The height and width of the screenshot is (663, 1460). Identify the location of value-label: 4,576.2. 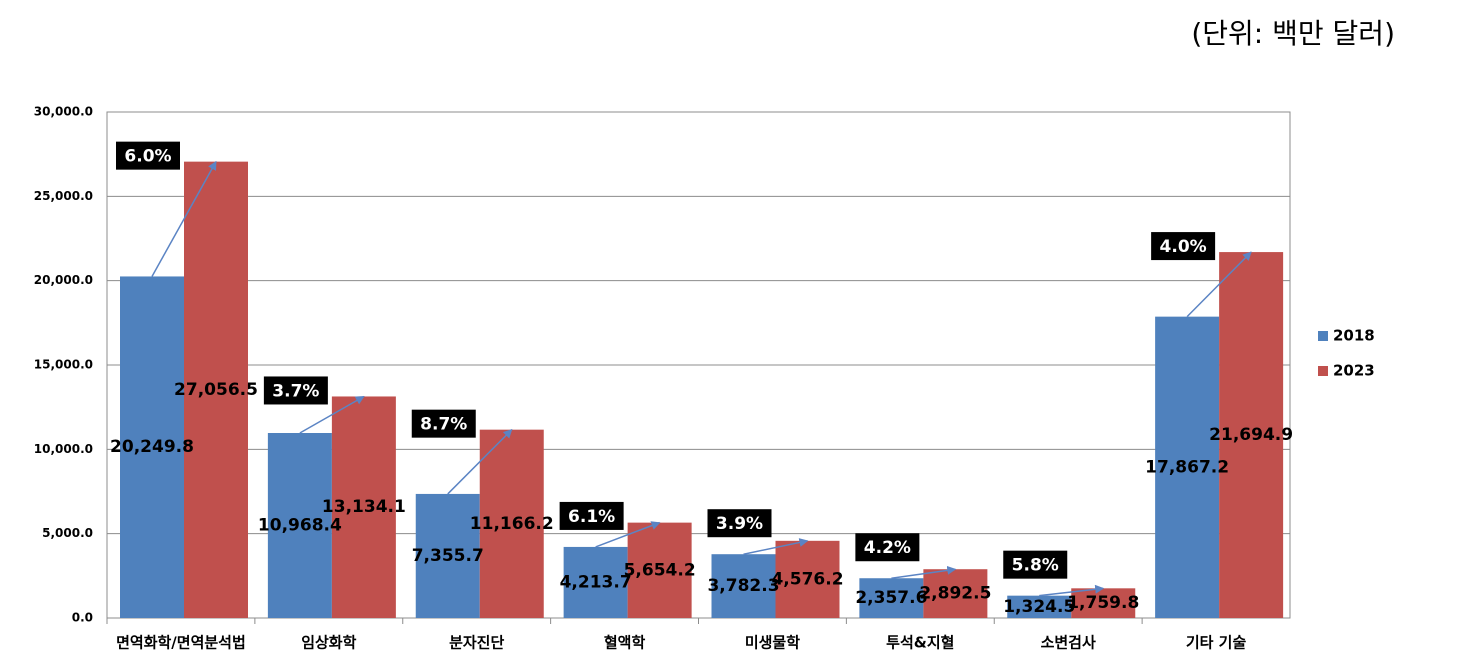
(807, 579).